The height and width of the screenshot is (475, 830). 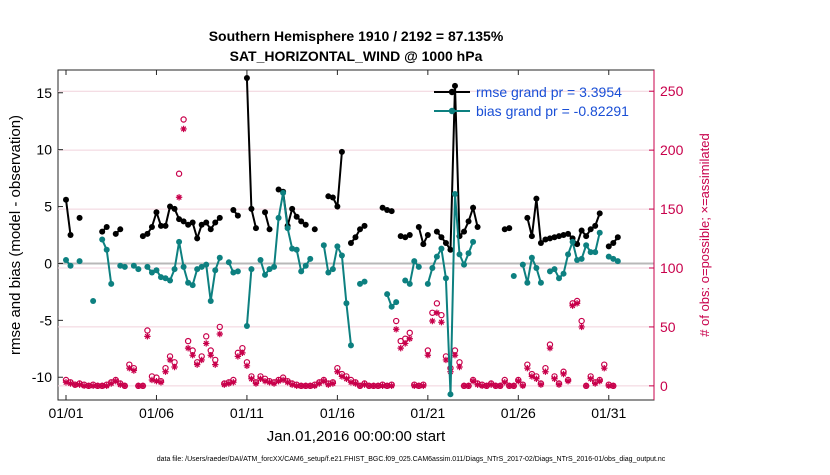 I want to click on y-tick-label-right: 200, so click(x=672, y=150).